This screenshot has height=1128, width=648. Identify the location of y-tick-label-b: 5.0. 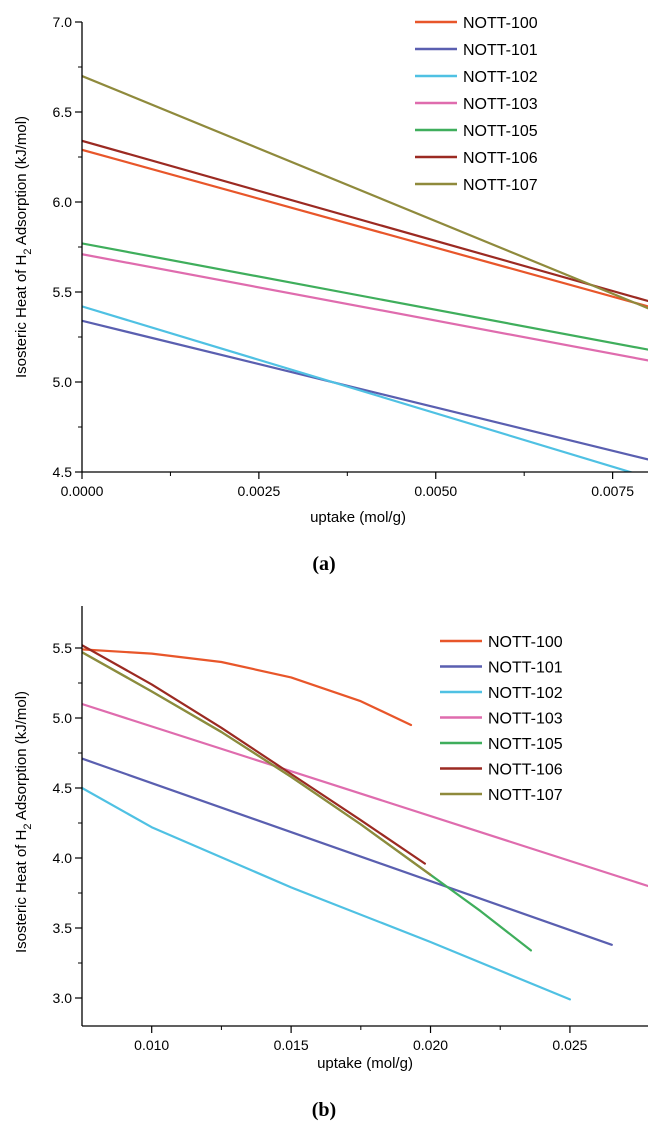
(63, 718).